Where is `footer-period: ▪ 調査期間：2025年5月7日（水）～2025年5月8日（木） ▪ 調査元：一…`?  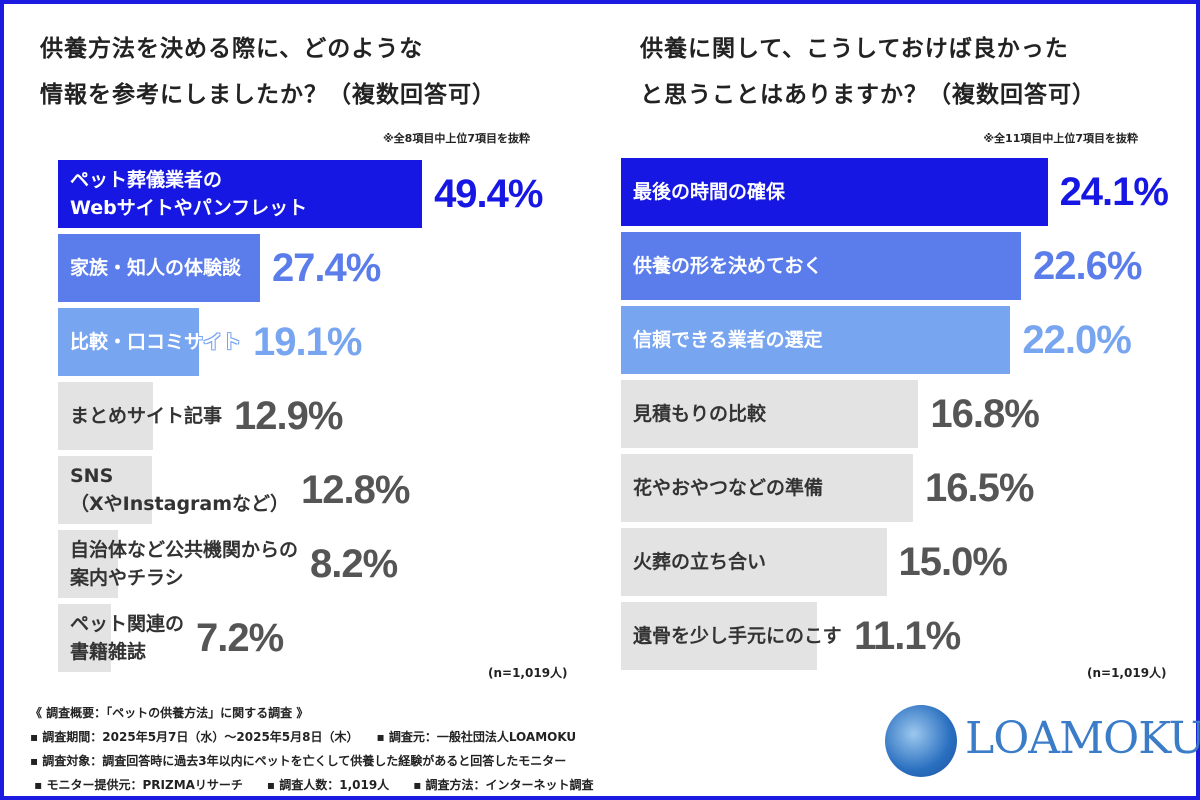 footer-period: ▪ 調査期間：2025年5月7日（水）～2025年5月8日（木） ▪ 調査元：一… is located at coordinates (303, 737).